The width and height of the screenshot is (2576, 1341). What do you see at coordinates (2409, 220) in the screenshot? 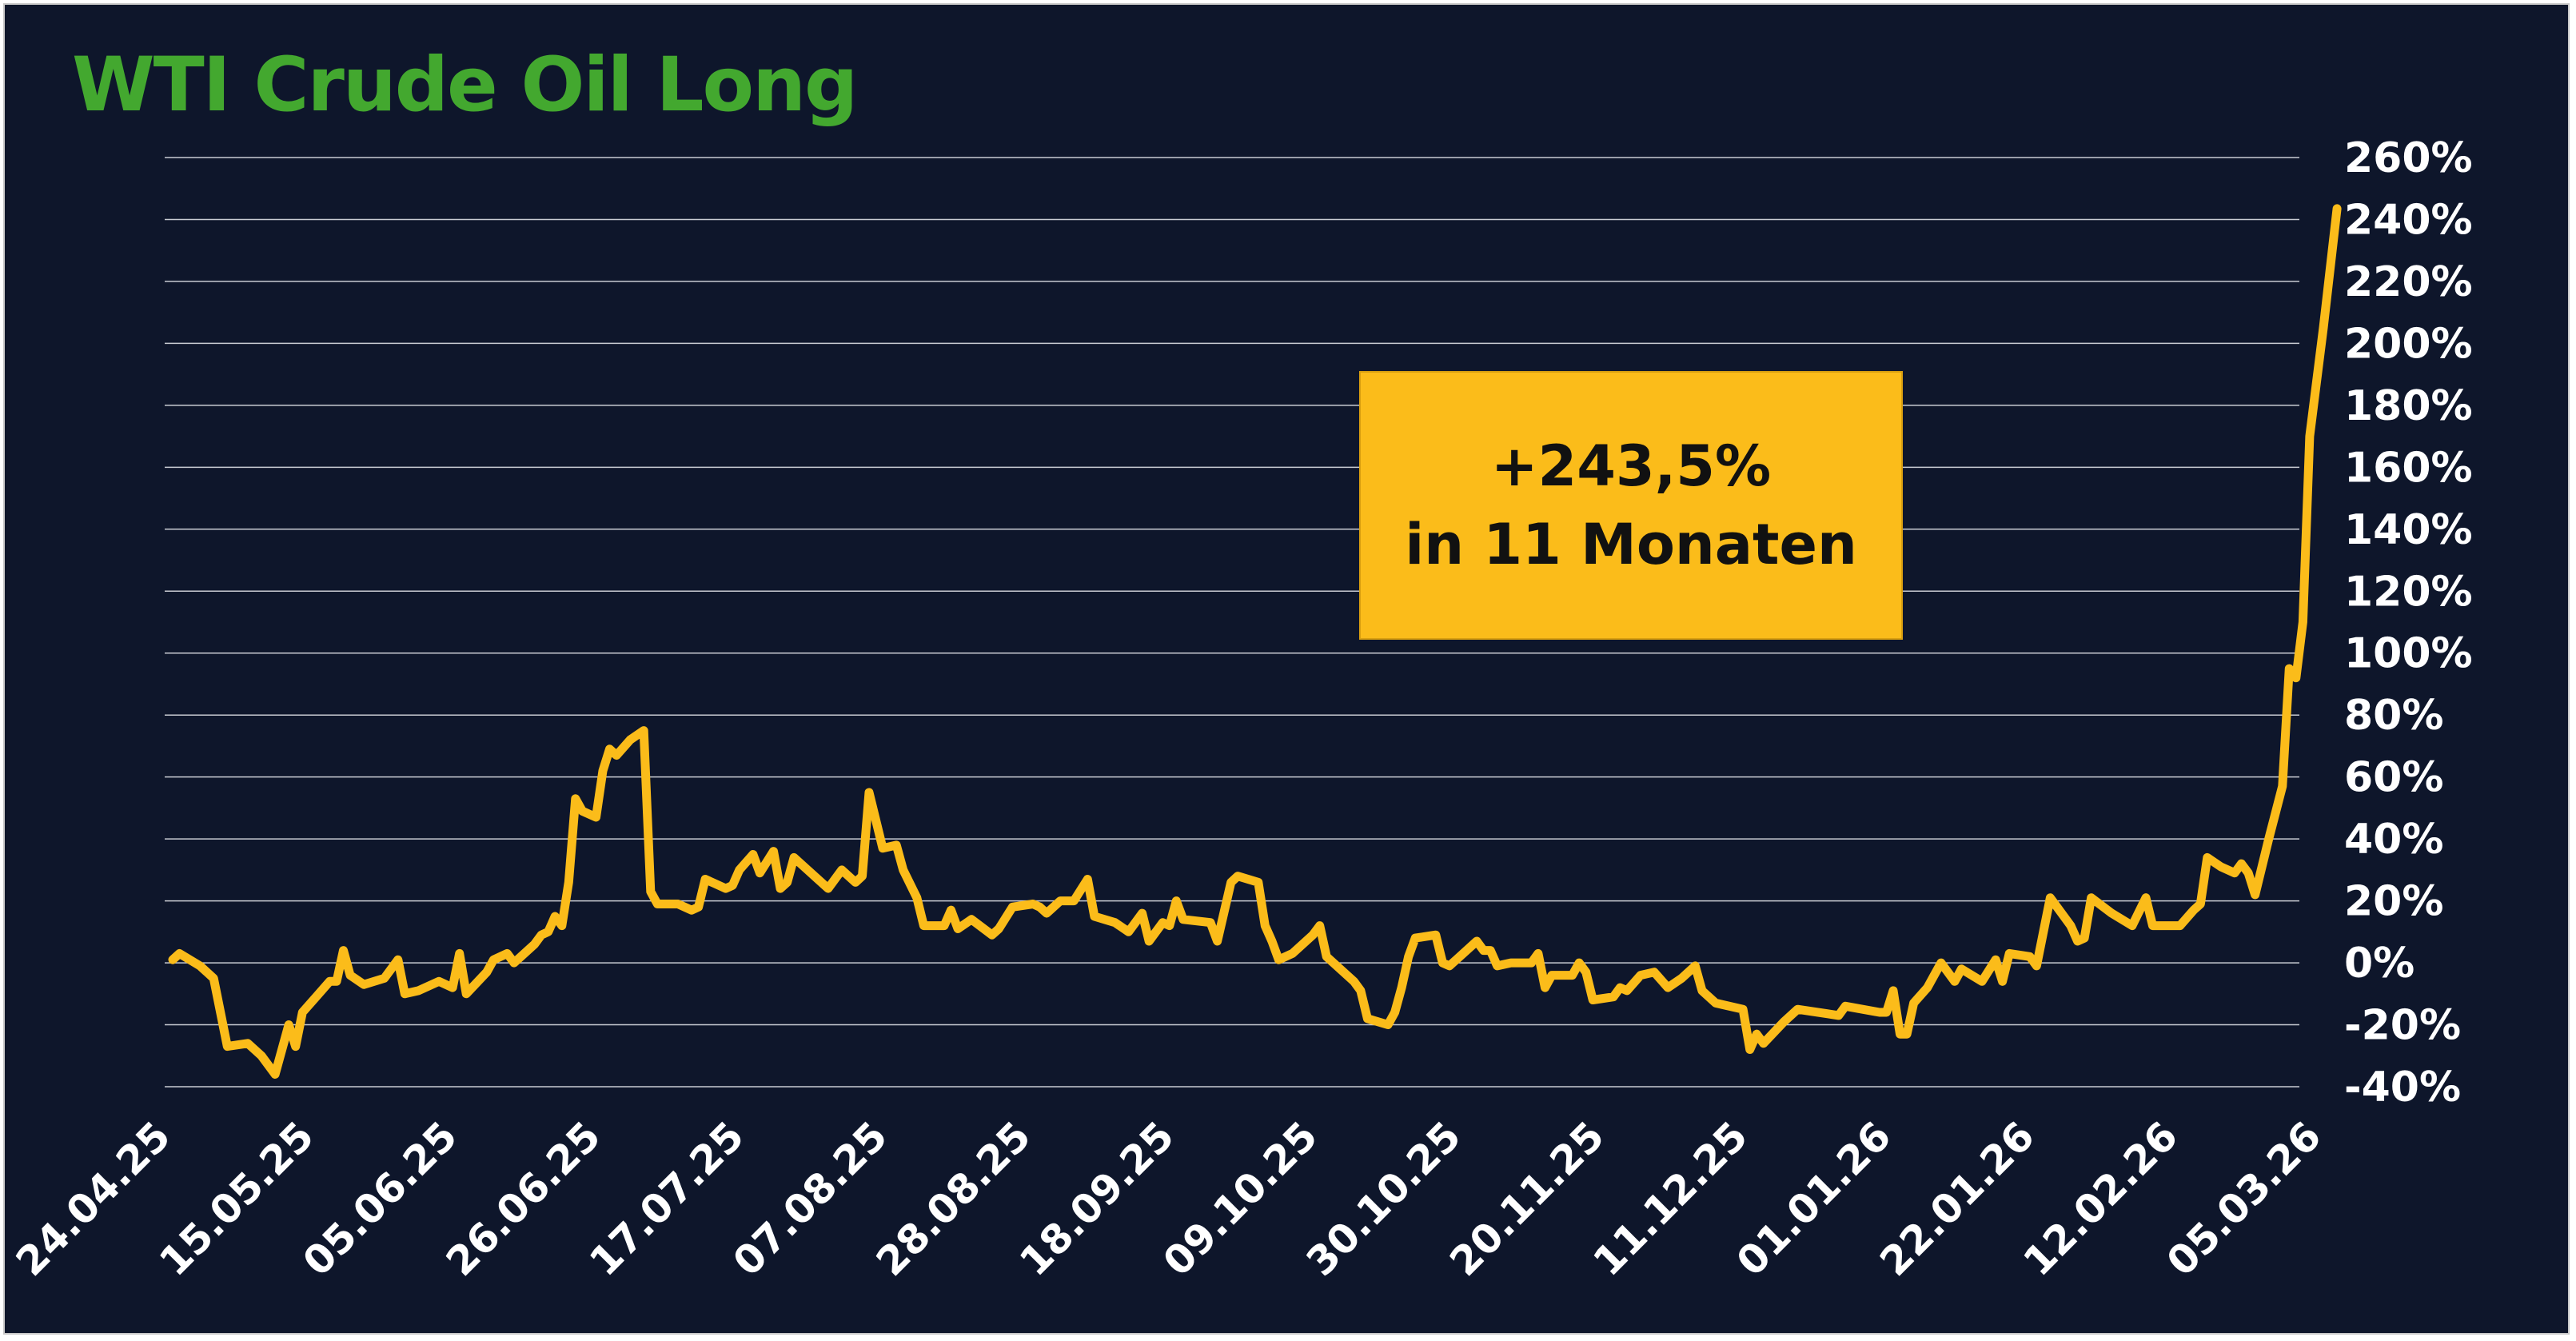
I see `y-tick-label: 240%` at bounding box center [2409, 220].